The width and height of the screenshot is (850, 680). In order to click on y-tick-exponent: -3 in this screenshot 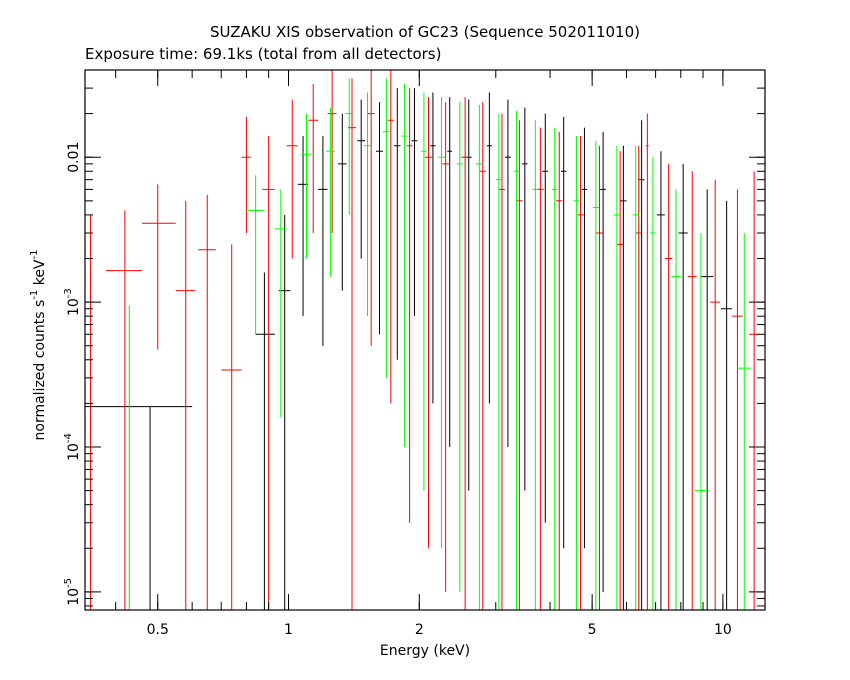, I will do `click(68, 293)`.